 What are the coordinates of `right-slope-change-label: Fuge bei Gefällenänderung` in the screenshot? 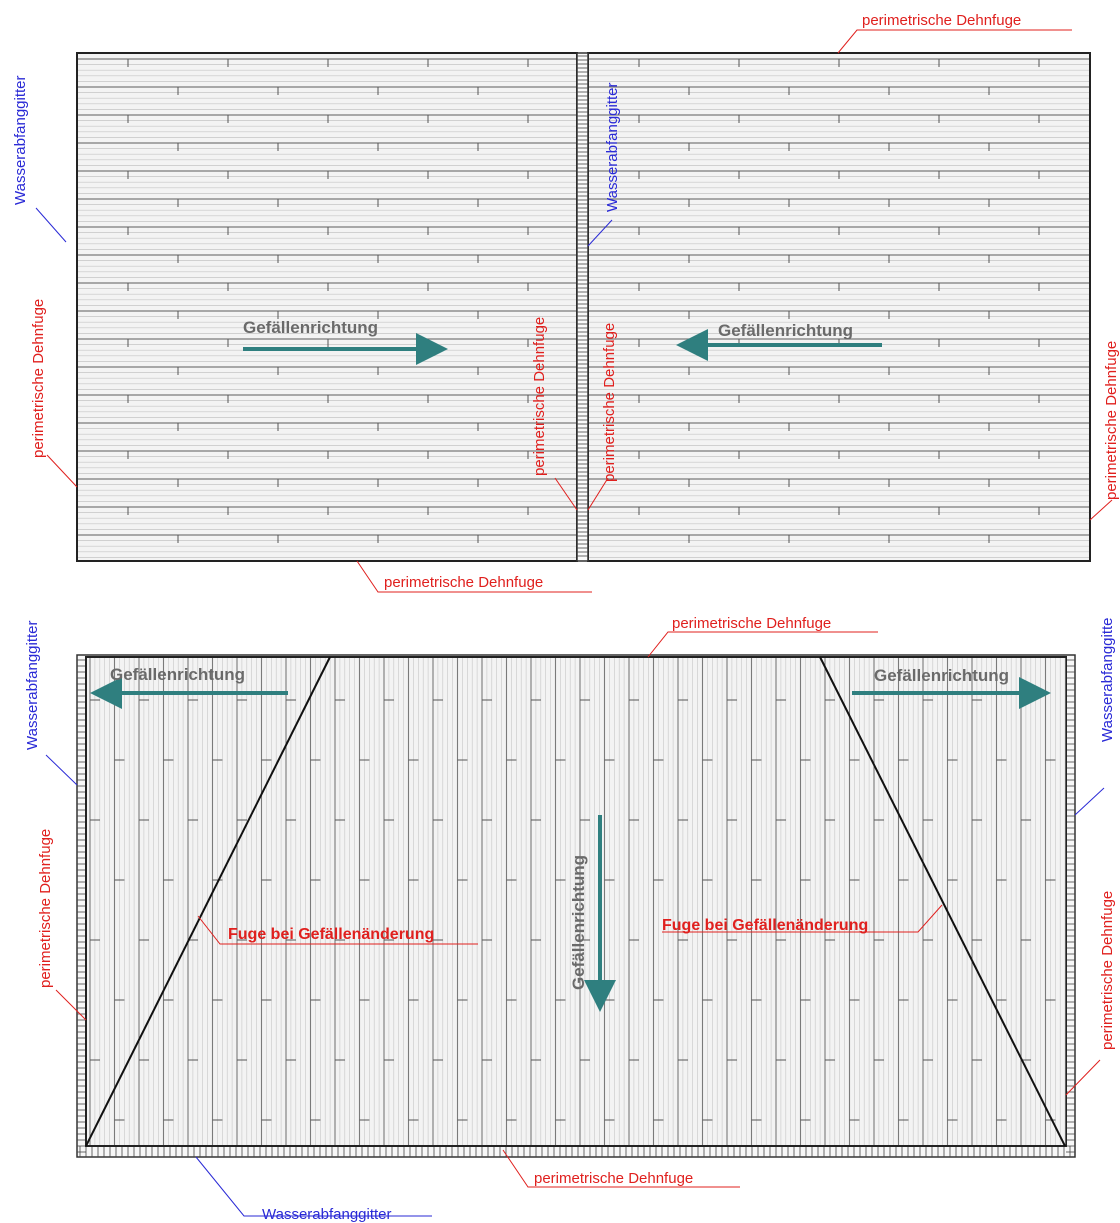 It's located at (765, 925).